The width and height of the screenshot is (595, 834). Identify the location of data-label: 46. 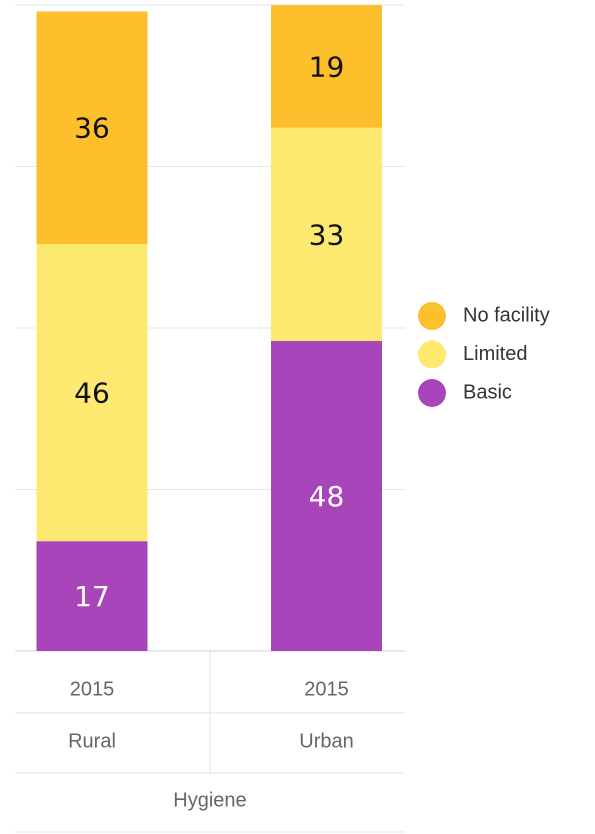
(92, 393).